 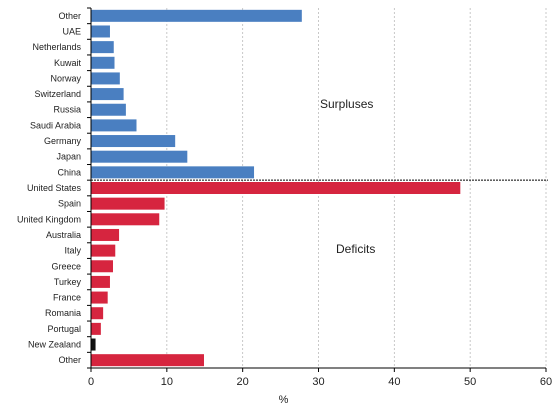 What do you see at coordinates (546, 382) in the screenshot?
I see `x-tick-label: 60` at bounding box center [546, 382].